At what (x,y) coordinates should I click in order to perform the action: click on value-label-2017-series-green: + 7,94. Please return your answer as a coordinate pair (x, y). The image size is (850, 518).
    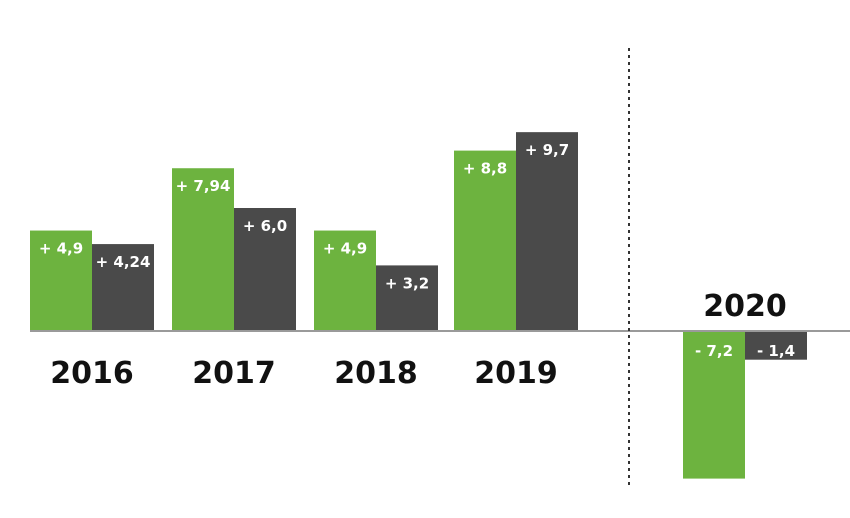
    Looking at the image, I should click on (203, 186).